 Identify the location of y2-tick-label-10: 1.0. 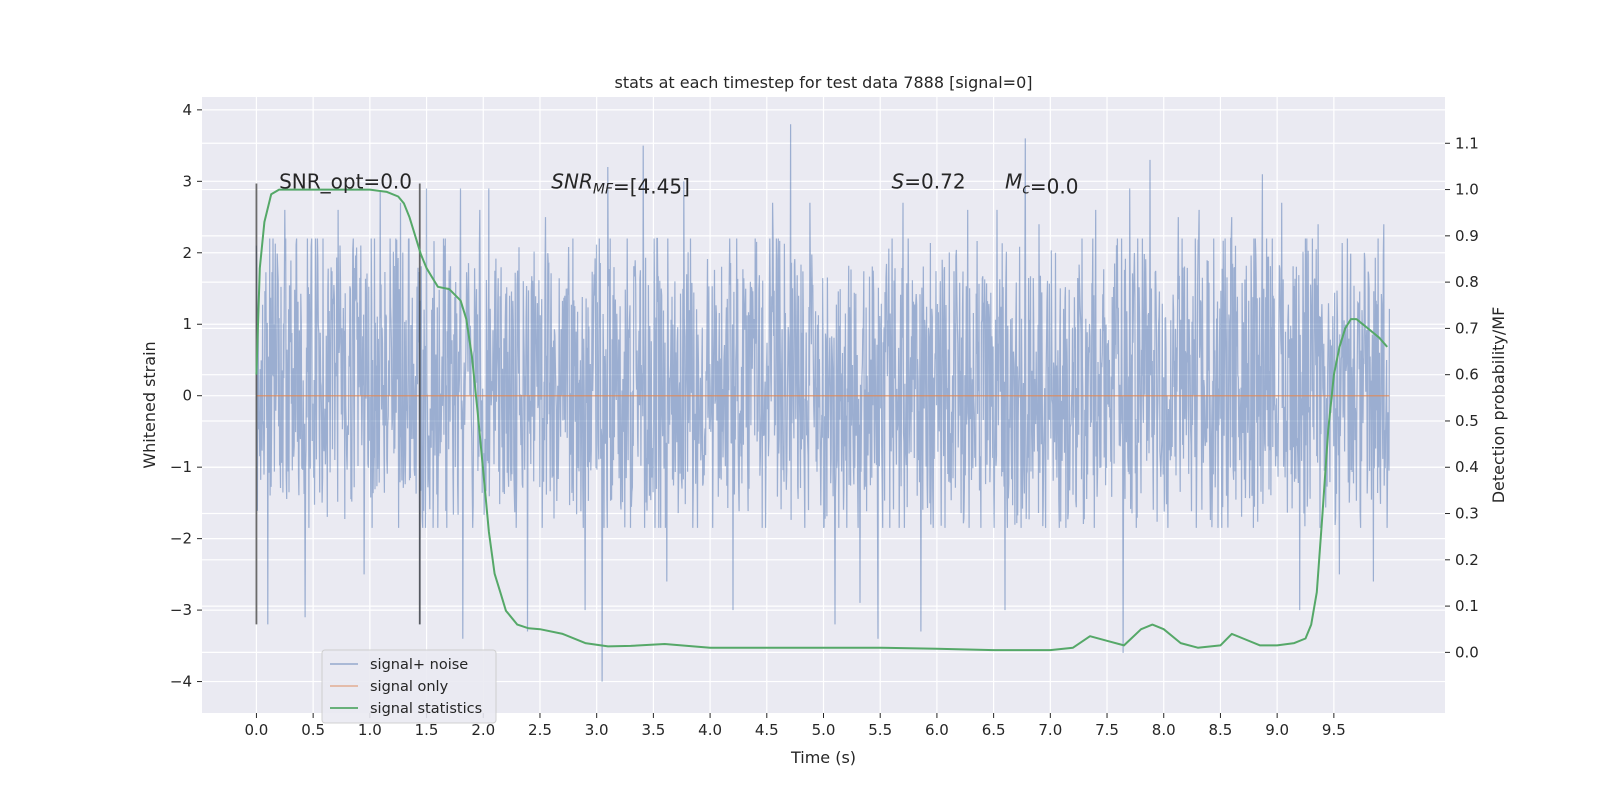
(1467, 190).